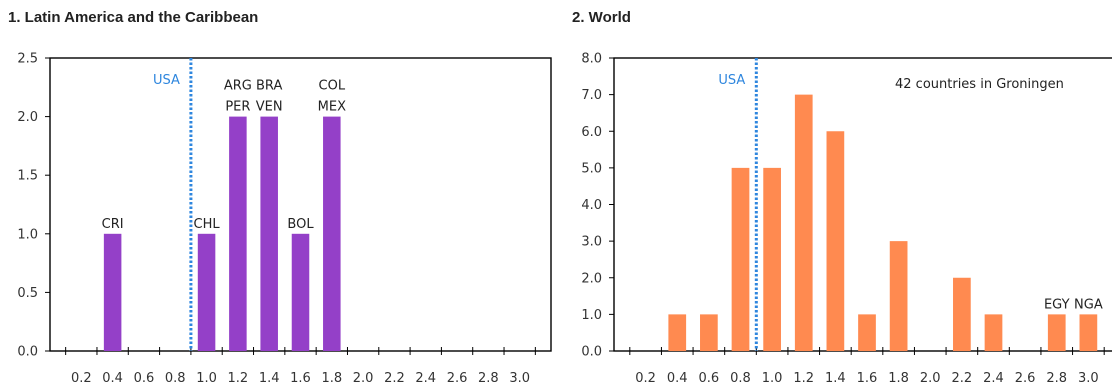  What do you see at coordinates (979, 84) in the screenshot?
I see `panel-2-annotation: 42 countries in Groningen` at bounding box center [979, 84].